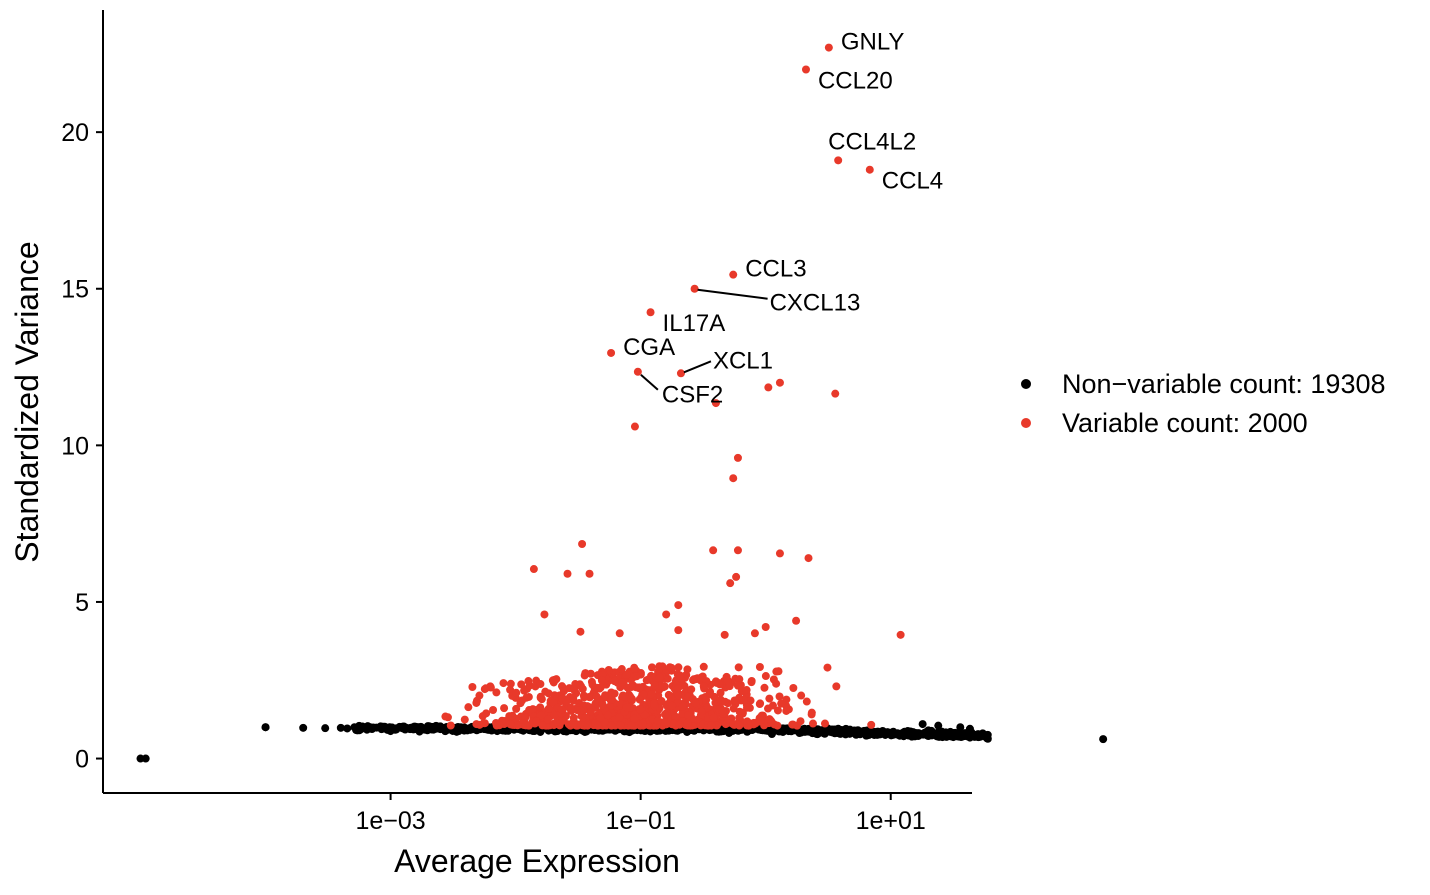 The image size is (1430, 895). What do you see at coordinates (75, 446) in the screenshot?
I see `y-tick-label: 10` at bounding box center [75, 446].